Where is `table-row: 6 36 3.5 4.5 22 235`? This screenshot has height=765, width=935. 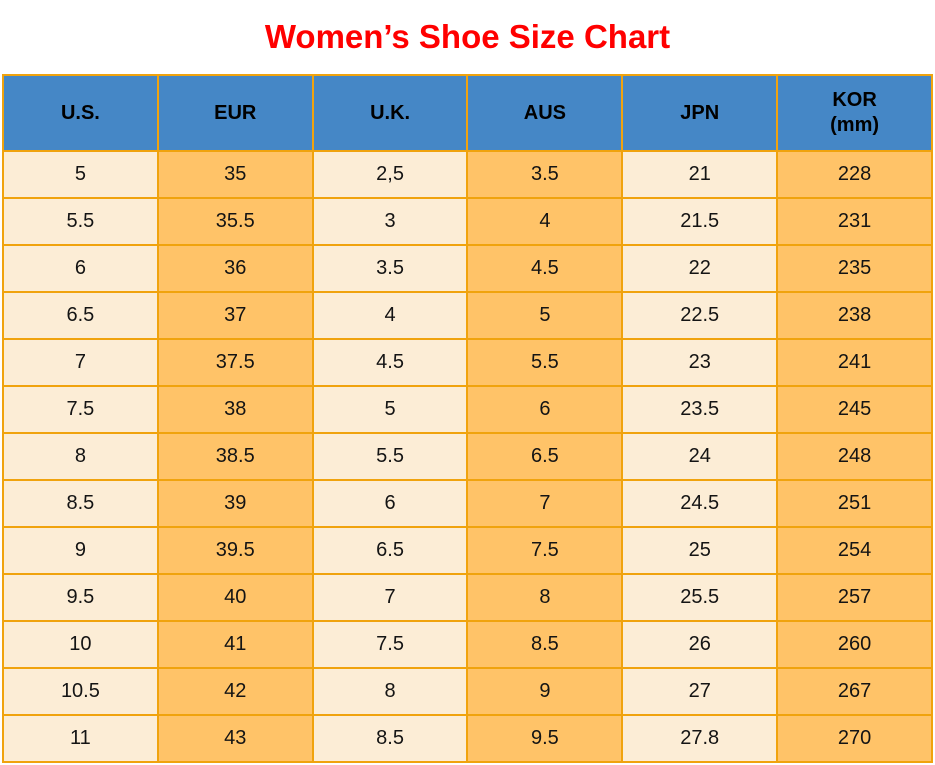
table-row: 6 36 3.5 4.5 22 235 is located at coordinates (467, 268).